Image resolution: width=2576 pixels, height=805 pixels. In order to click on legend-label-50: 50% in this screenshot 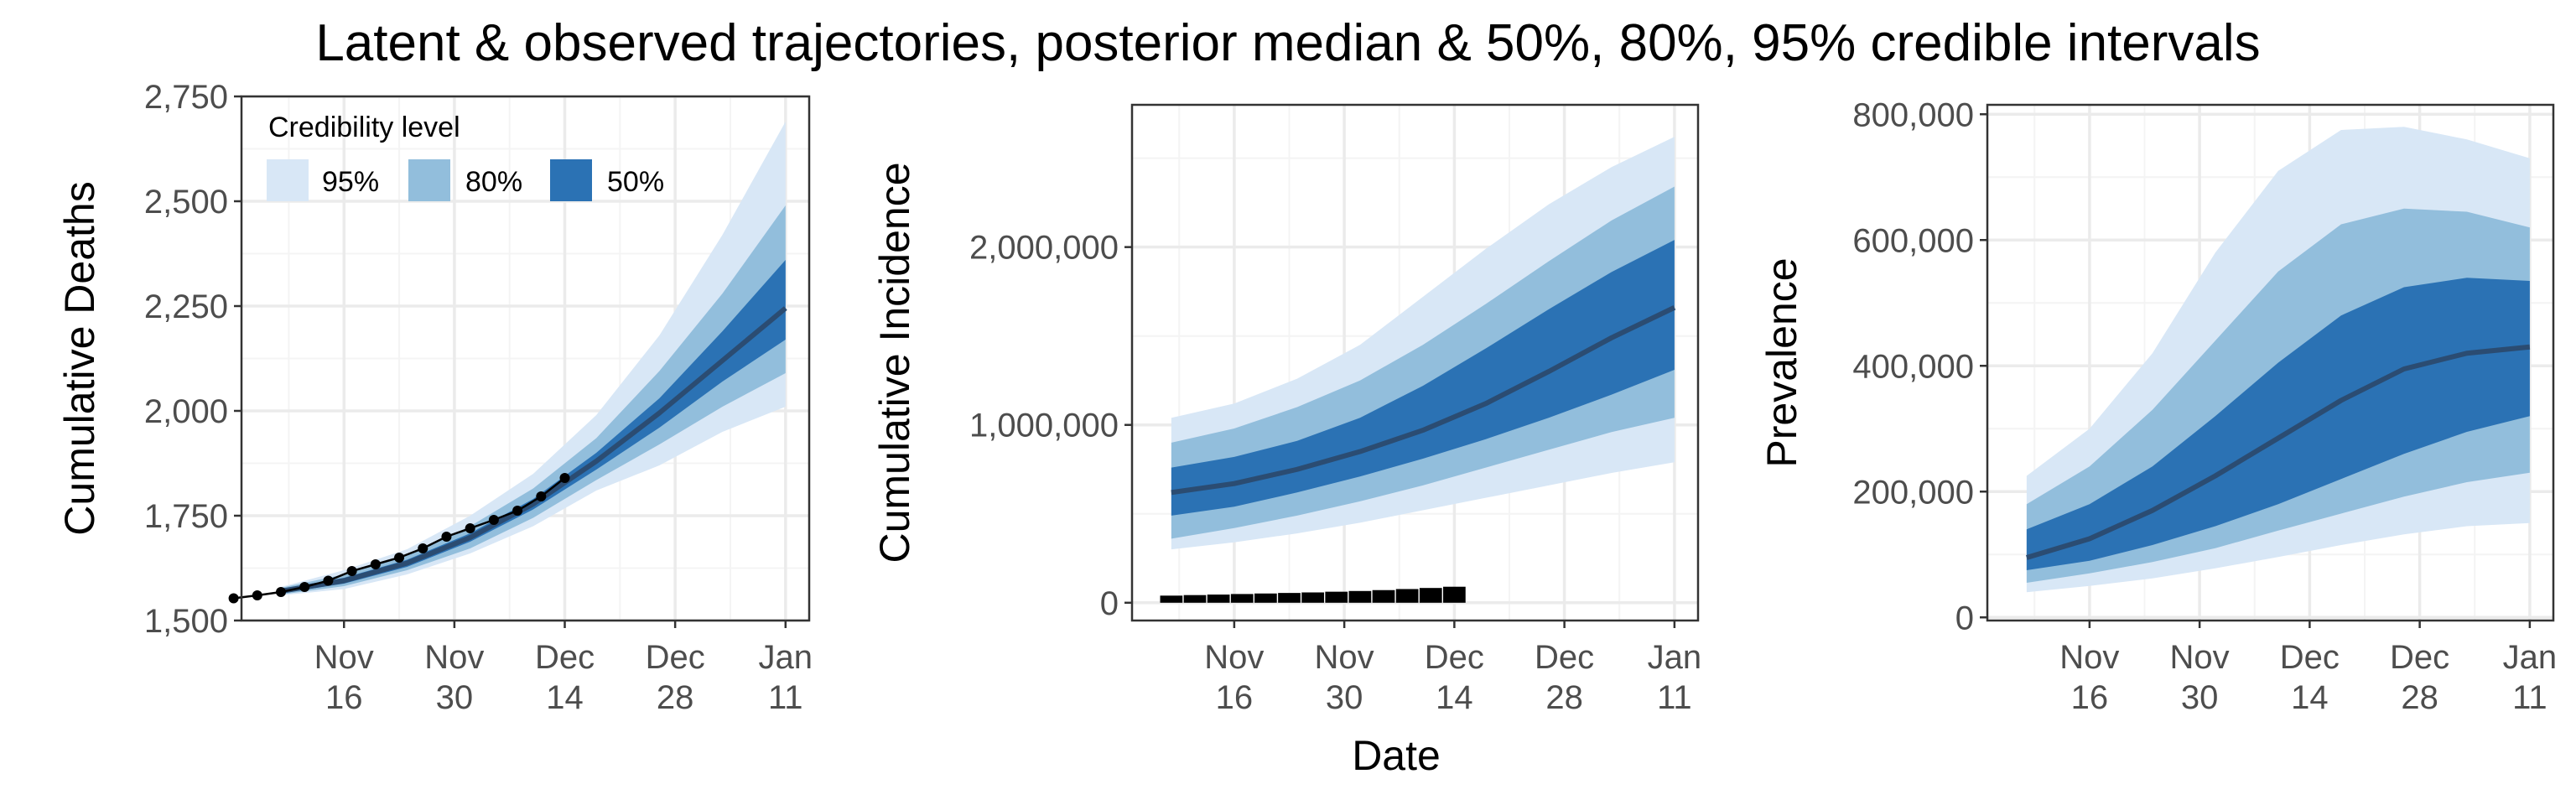, I will do `click(635, 182)`.